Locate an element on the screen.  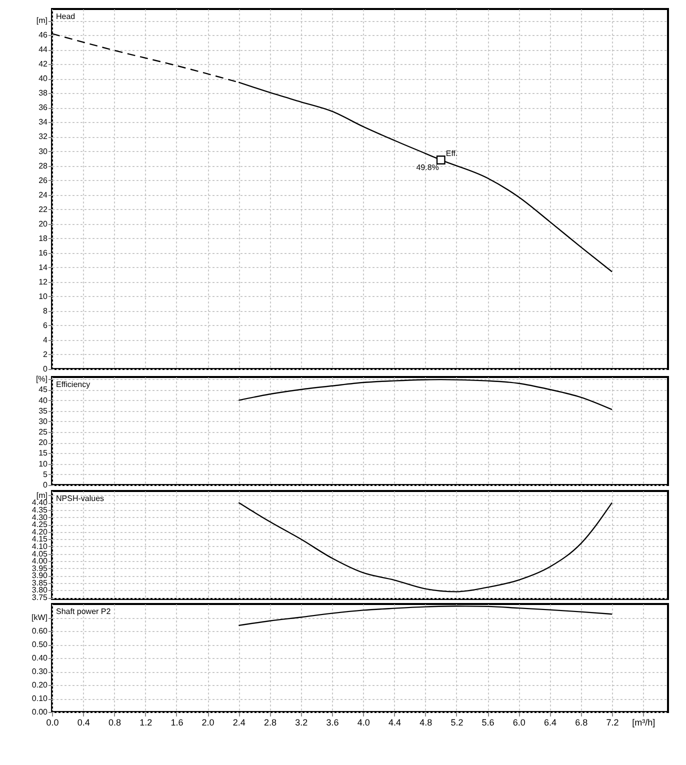
y-tick-label: 4.20 is located at coordinates (40, 531).